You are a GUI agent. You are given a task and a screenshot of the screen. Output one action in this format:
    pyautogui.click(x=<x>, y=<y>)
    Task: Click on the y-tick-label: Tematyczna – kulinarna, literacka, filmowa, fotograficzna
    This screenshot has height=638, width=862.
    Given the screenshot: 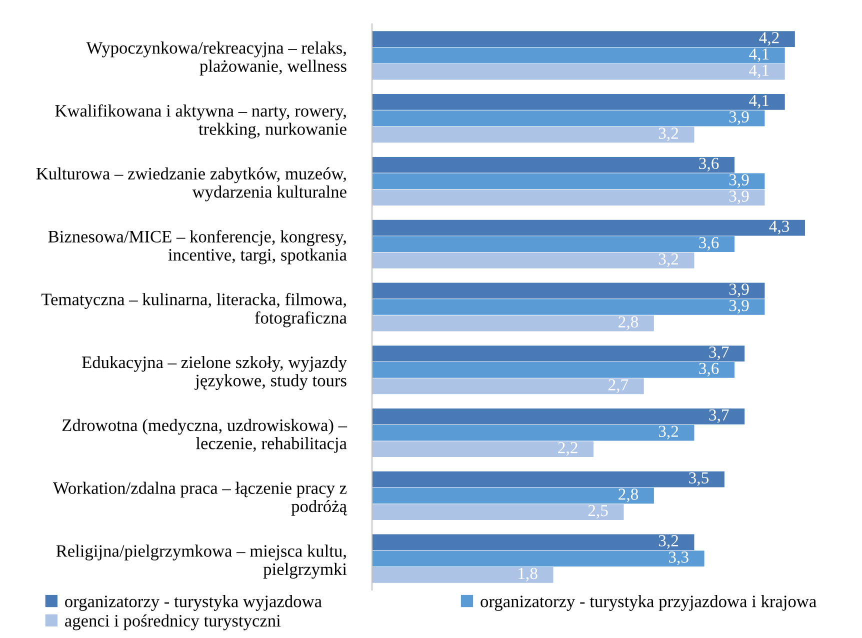 What is the action you would take?
    pyautogui.click(x=194, y=310)
    